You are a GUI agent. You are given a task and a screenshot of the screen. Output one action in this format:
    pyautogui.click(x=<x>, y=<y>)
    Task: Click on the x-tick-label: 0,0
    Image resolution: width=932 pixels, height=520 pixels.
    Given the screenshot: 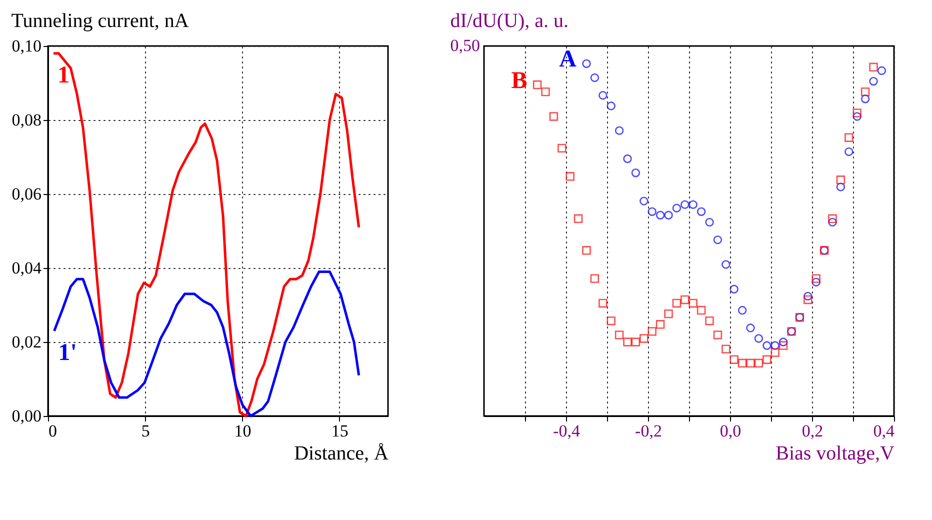 What is the action you would take?
    pyautogui.click(x=731, y=431)
    